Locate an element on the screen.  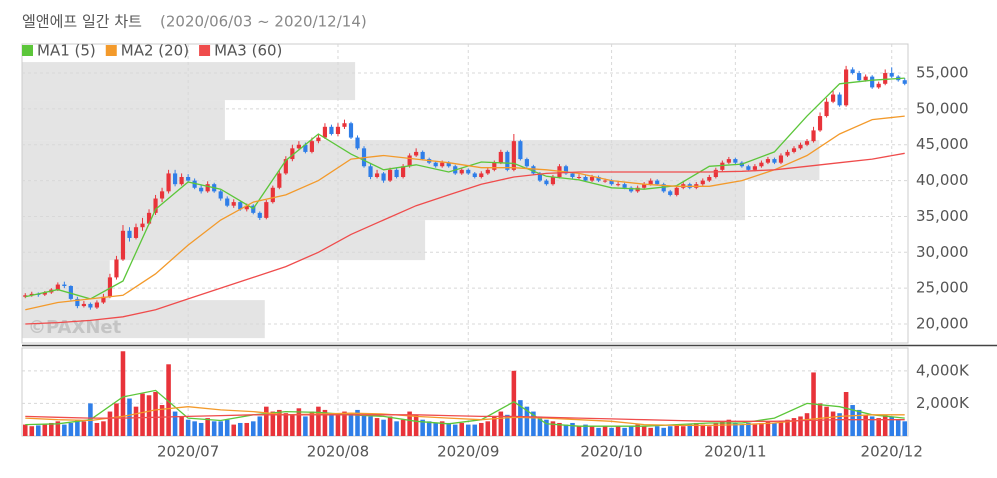
y-tick-label: 35,000 is located at coordinates (942, 216).